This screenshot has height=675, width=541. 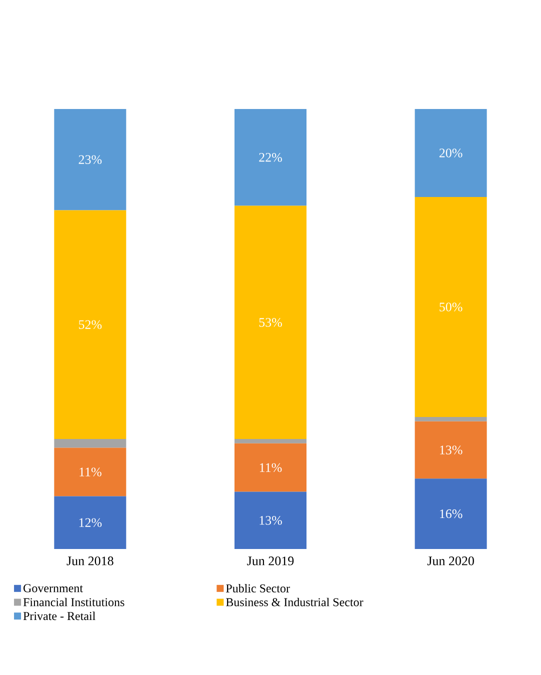 What do you see at coordinates (295, 602) in the screenshot?
I see `legend-label: Business & Industrial Sector` at bounding box center [295, 602].